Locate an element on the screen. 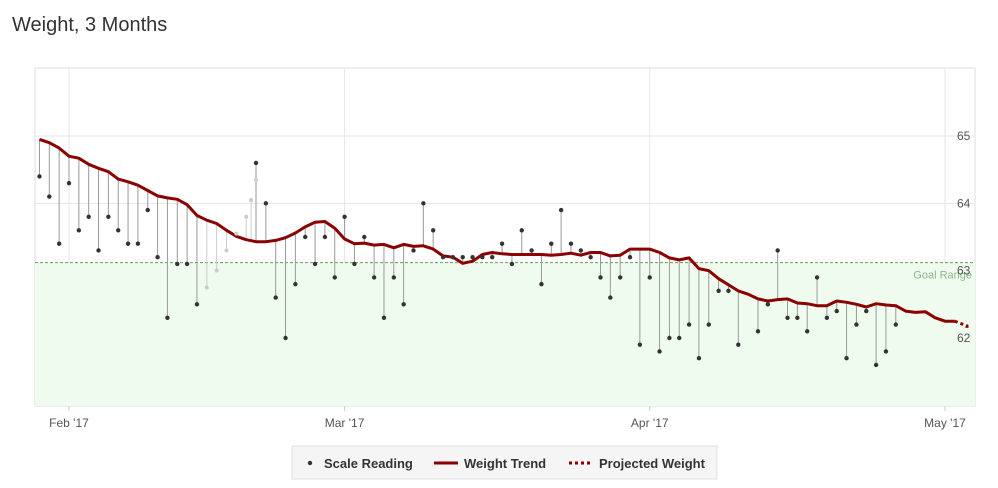 The width and height of the screenshot is (998, 488). y-tick-label: 63 is located at coordinates (964, 271).